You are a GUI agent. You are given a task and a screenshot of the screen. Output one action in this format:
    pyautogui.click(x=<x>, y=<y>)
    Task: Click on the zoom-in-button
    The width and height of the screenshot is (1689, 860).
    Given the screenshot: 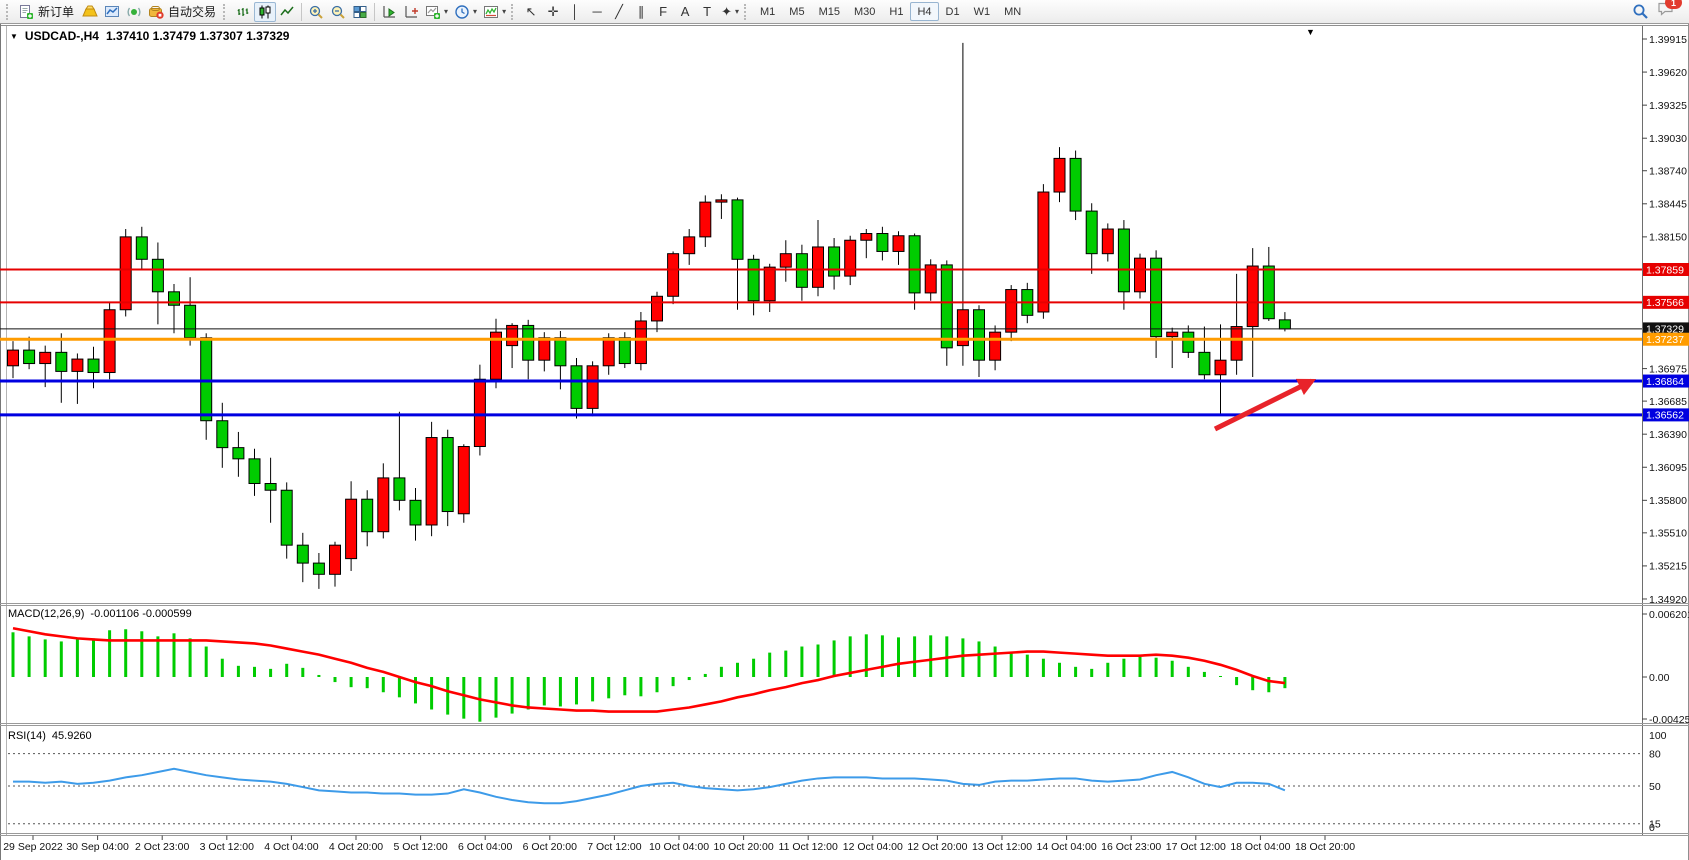 What is the action you would take?
    pyautogui.click(x=316, y=12)
    